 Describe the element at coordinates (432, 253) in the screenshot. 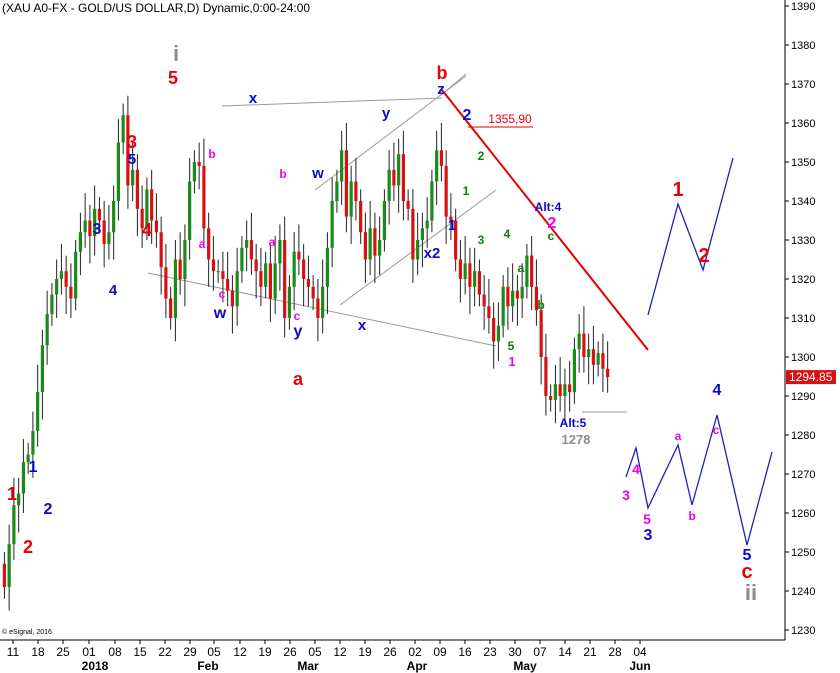

I see `wave-label: x2` at that location.